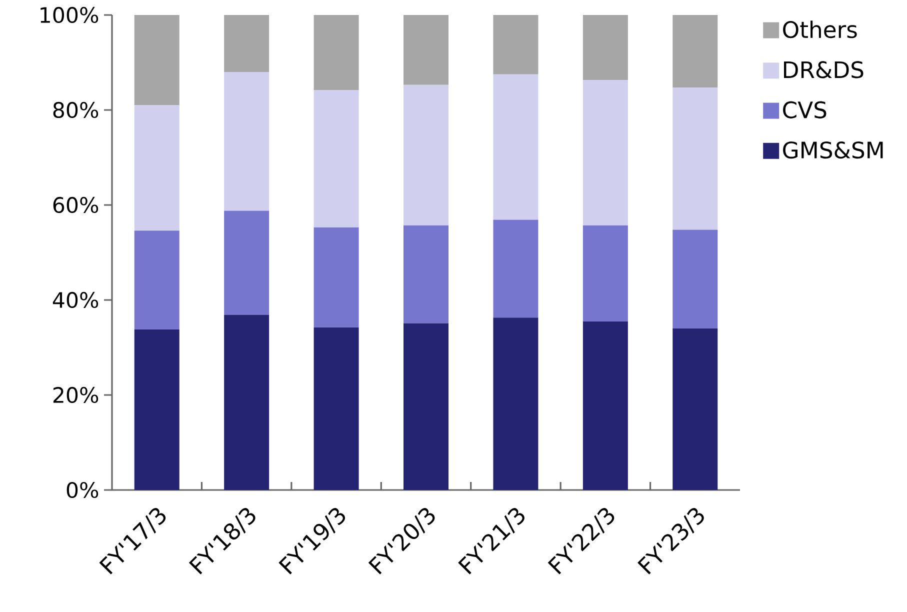 The image size is (907, 612). What do you see at coordinates (82, 490) in the screenshot?
I see `y-tick-label: 0%` at bounding box center [82, 490].